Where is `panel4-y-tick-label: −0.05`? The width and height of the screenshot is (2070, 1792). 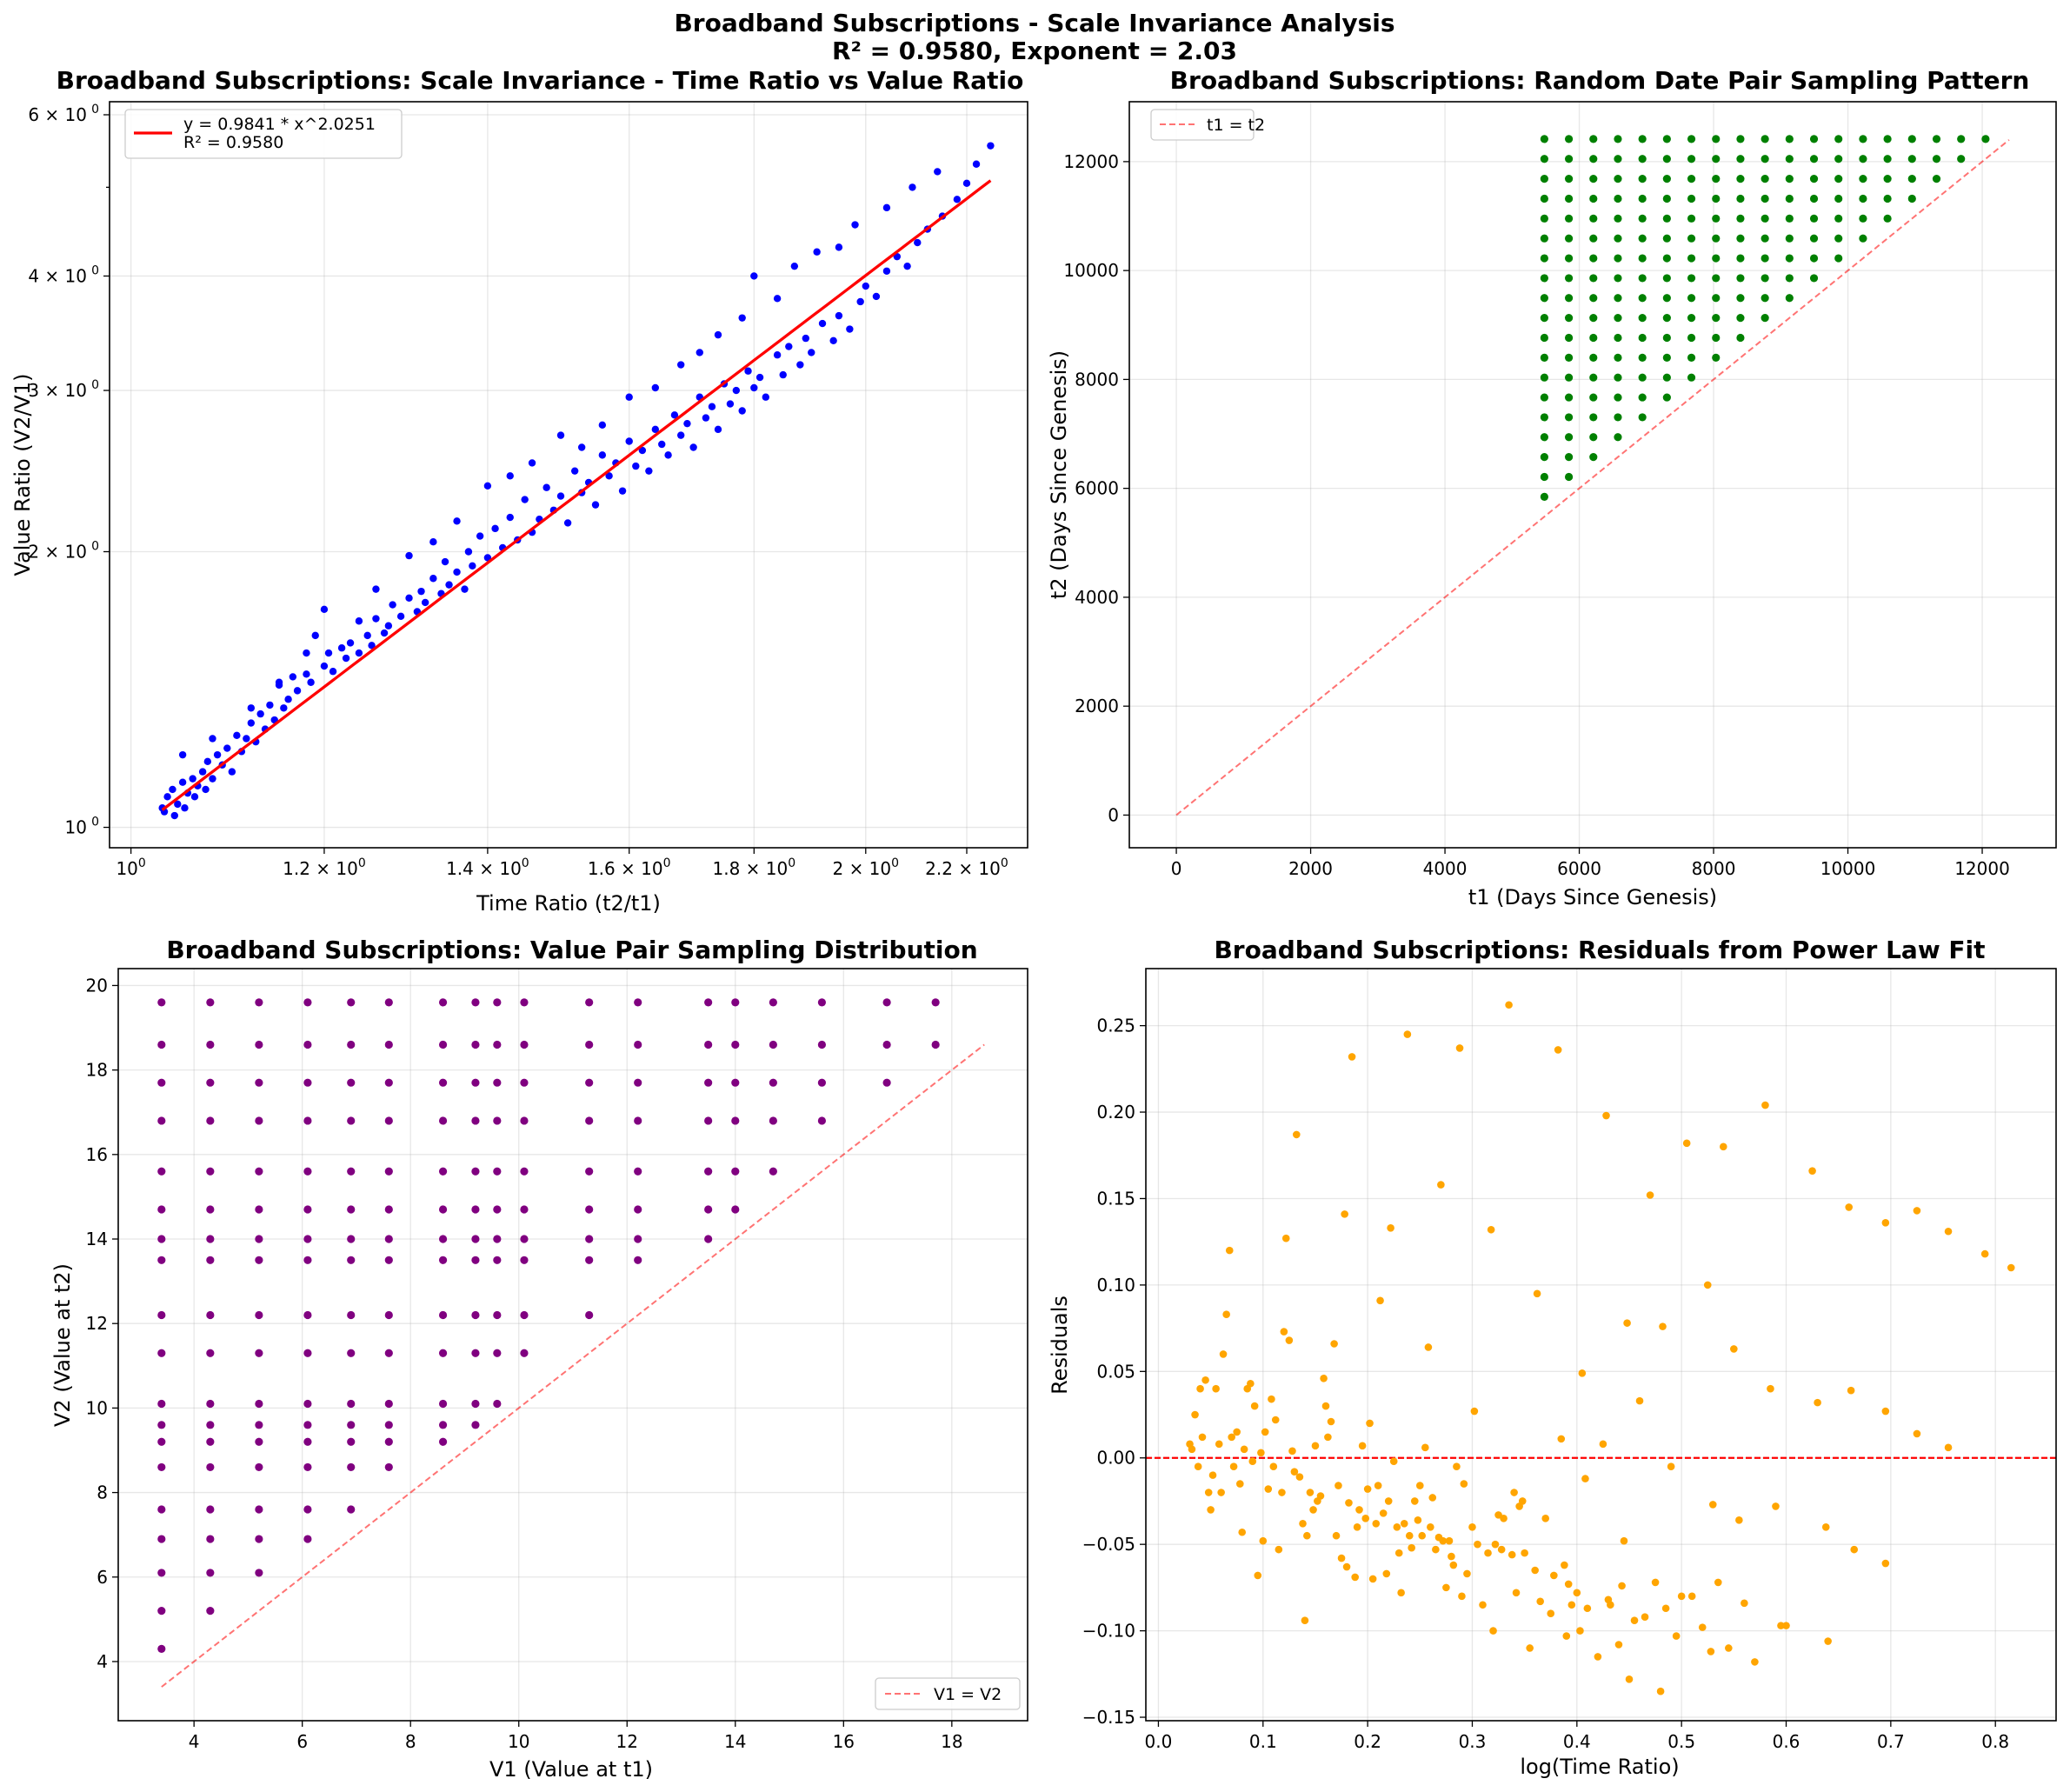 panel4-y-tick-label: −0.05 is located at coordinates (1108, 1544).